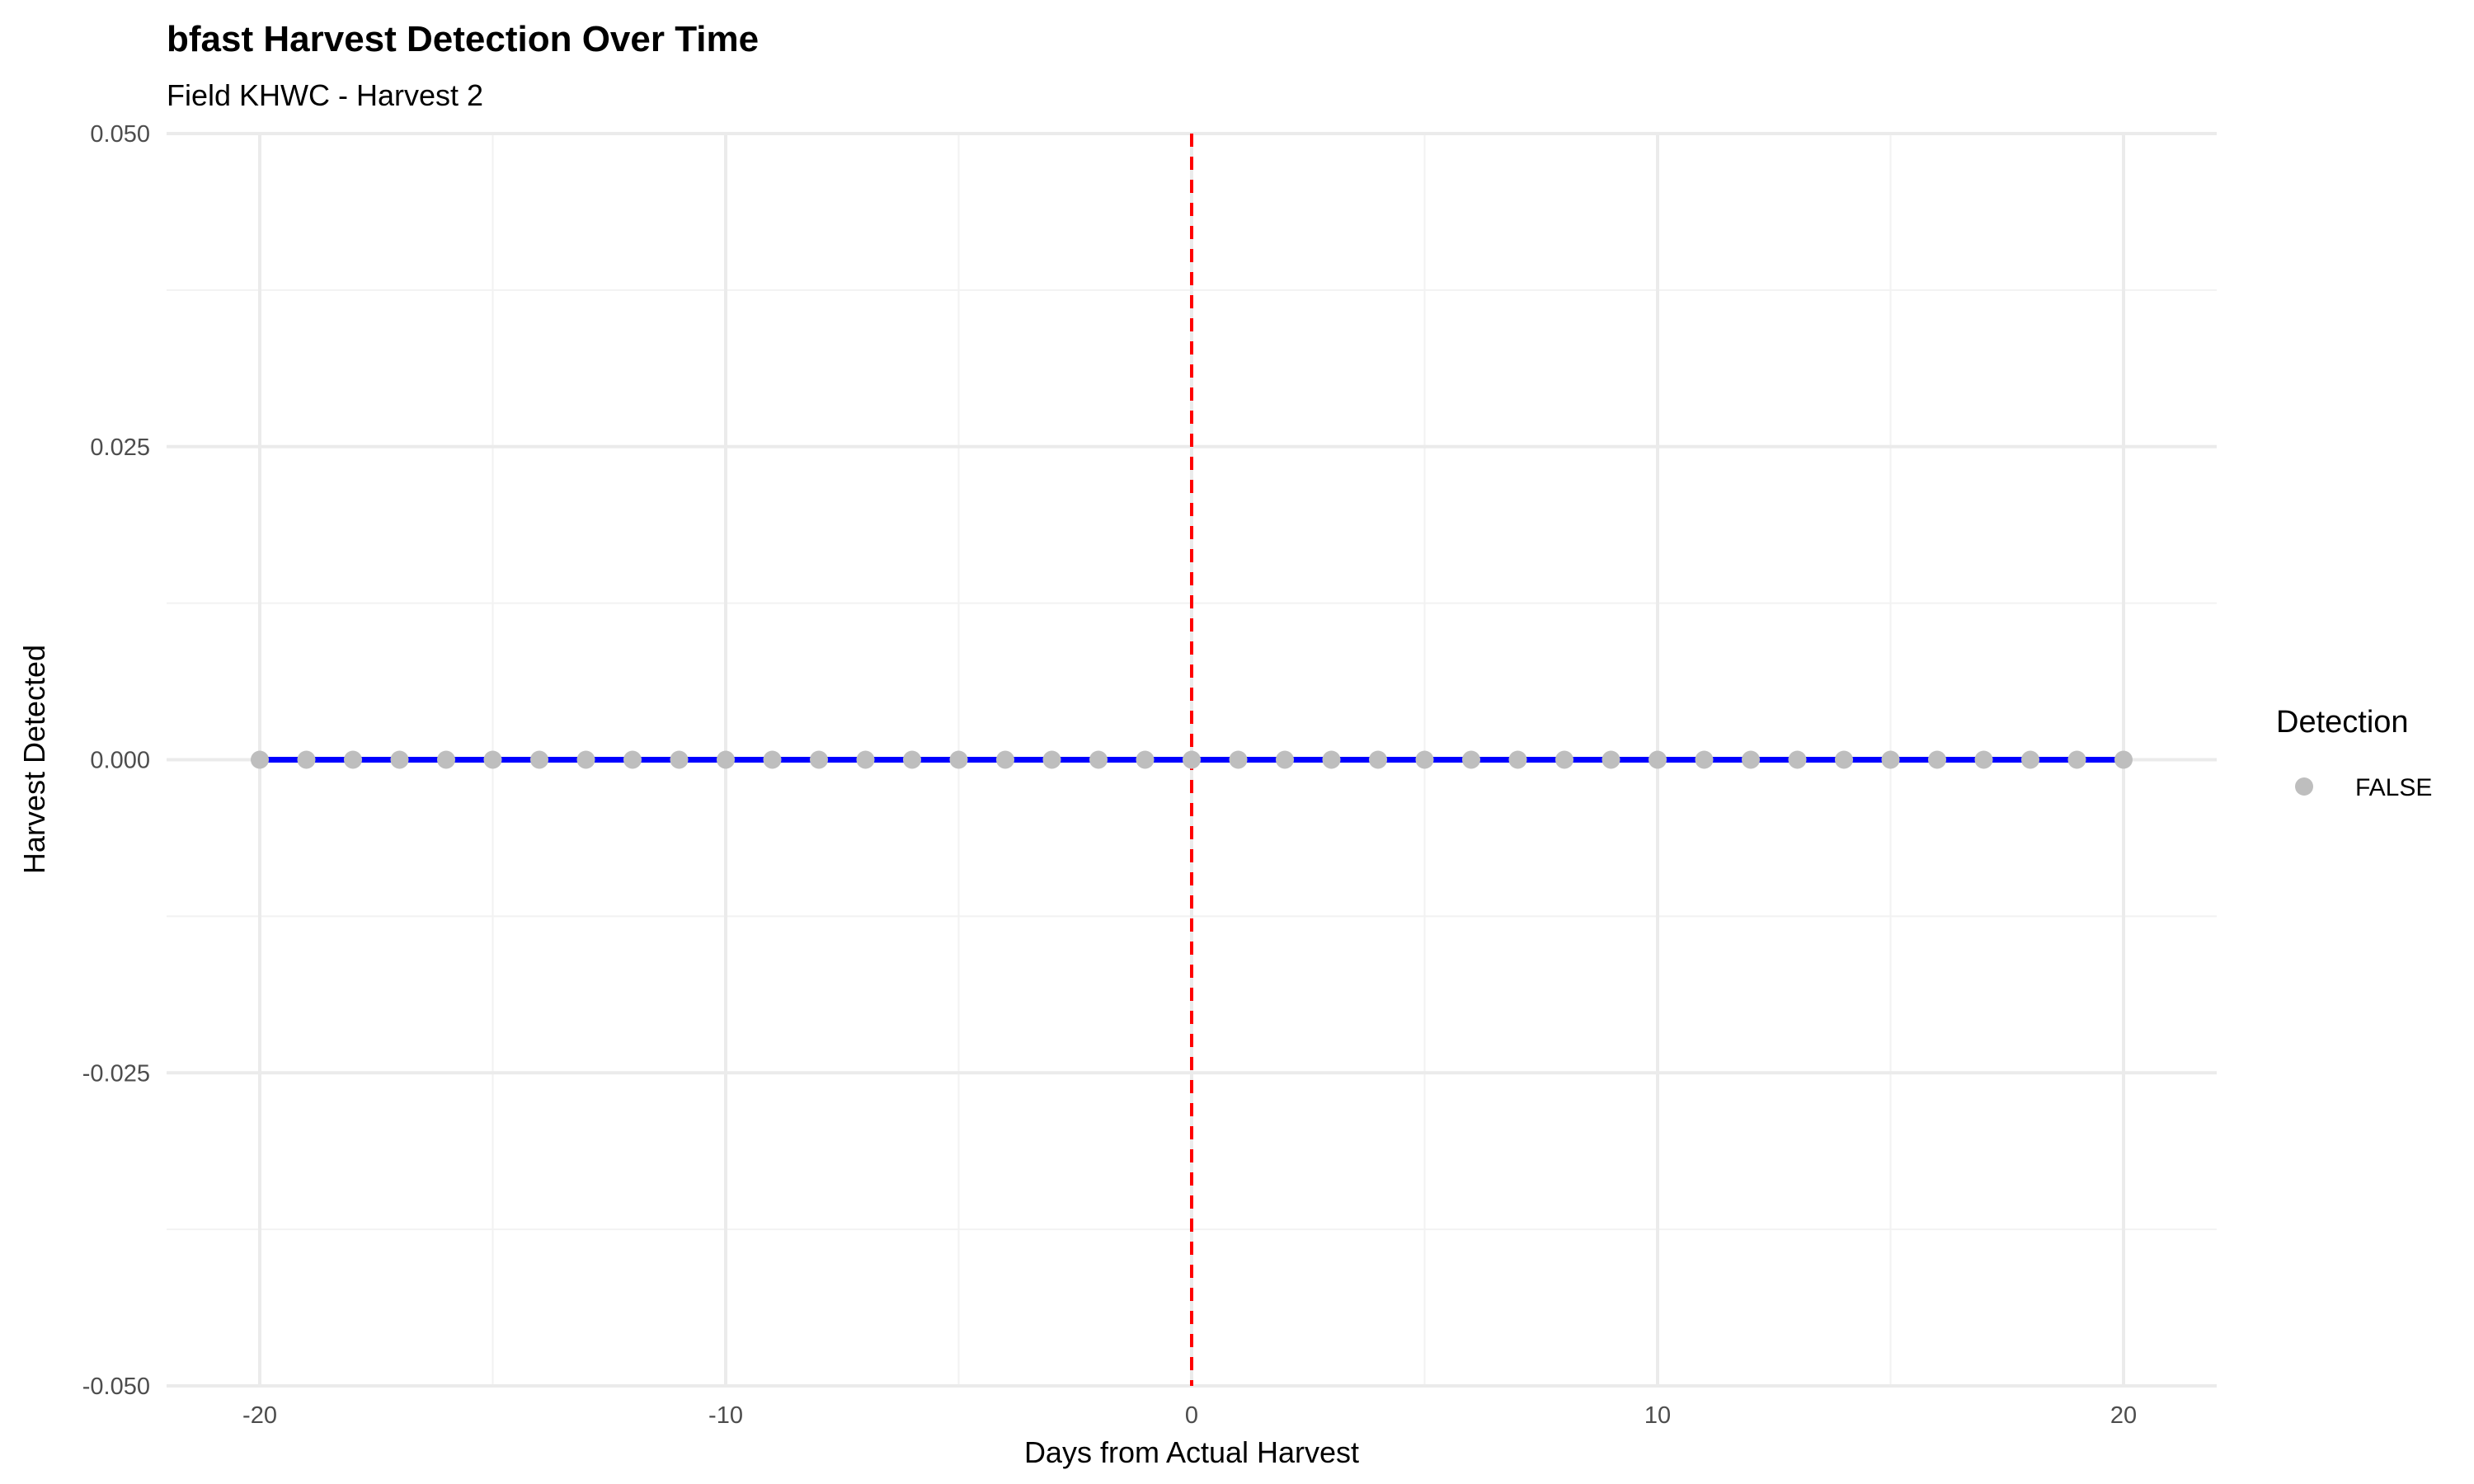 The height and width of the screenshot is (1484, 2474). What do you see at coordinates (325, 95) in the screenshot?
I see `chart-subtitle: Field KHWC - Harvest 2` at bounding box center [325, 95].